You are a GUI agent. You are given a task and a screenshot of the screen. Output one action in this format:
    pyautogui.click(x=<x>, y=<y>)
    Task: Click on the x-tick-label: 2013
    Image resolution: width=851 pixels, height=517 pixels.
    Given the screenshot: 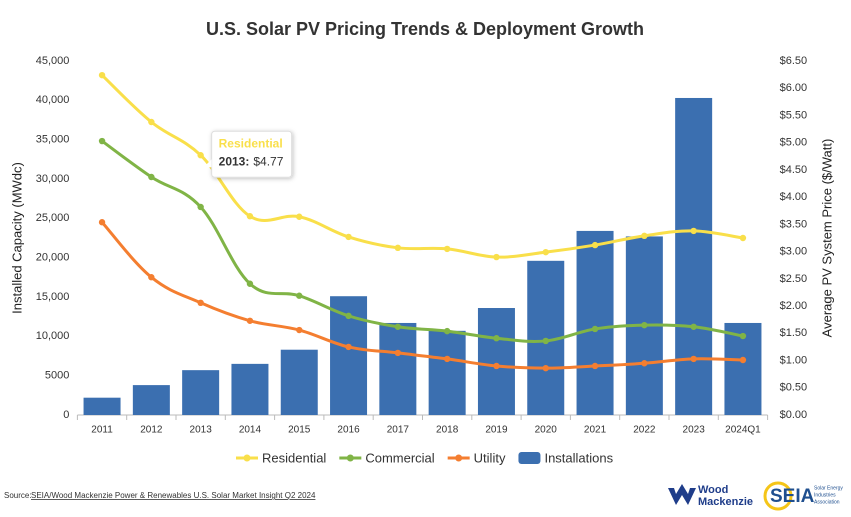 What is the action you would take?
    pyautogui.click(x=201, y=430)
    